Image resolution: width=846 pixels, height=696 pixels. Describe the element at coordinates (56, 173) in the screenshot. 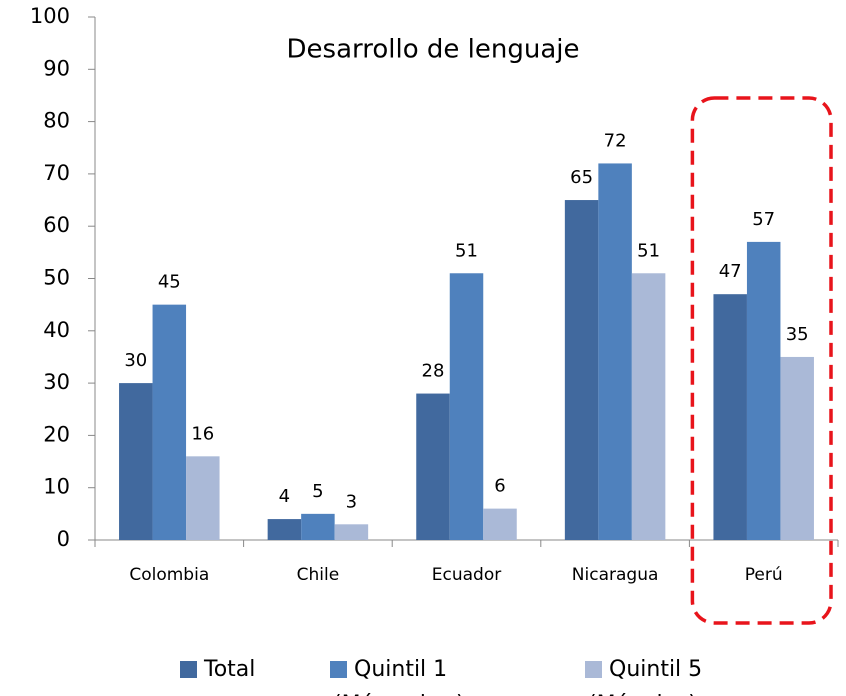

I see `y-tick-label: 70` at that location.